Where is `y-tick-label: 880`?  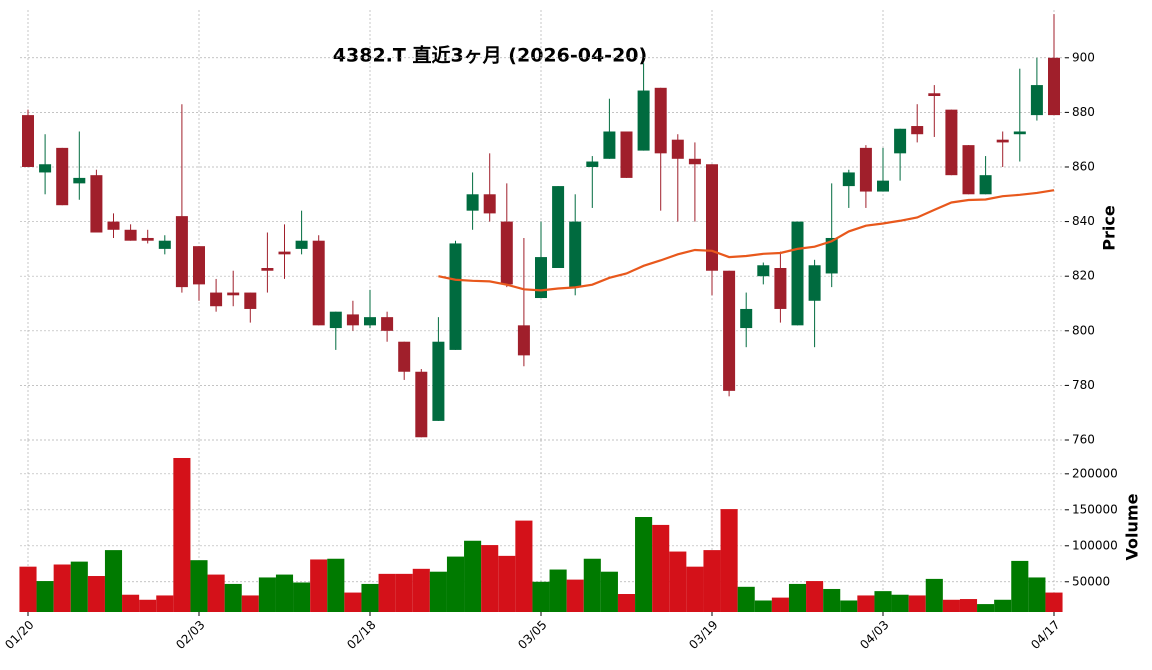
y-tick-label: 880 is located at coordinates (1083, 112).